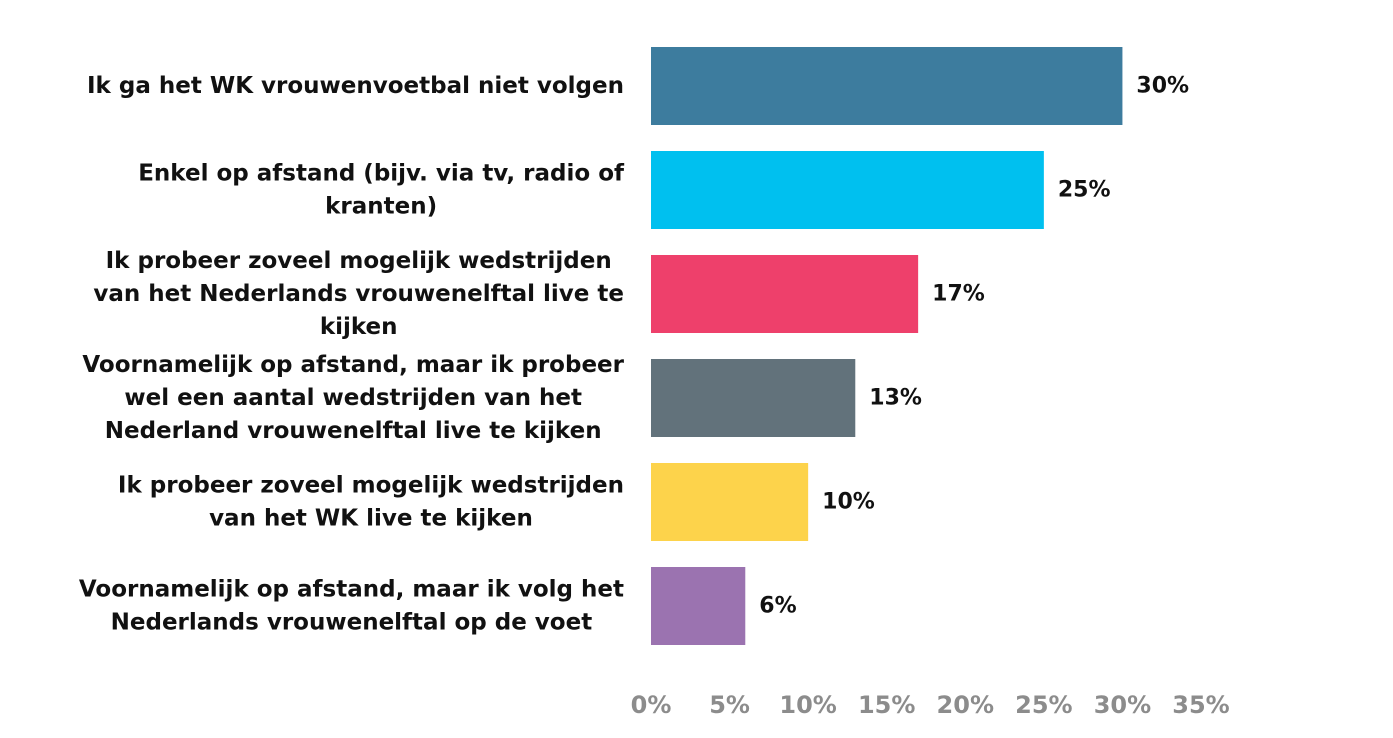 The image size is (1393, 738). Describe the element at coordinates (371, 519) in the screenshot. I see `category-label-line: van het WK live te kijken` at that location.